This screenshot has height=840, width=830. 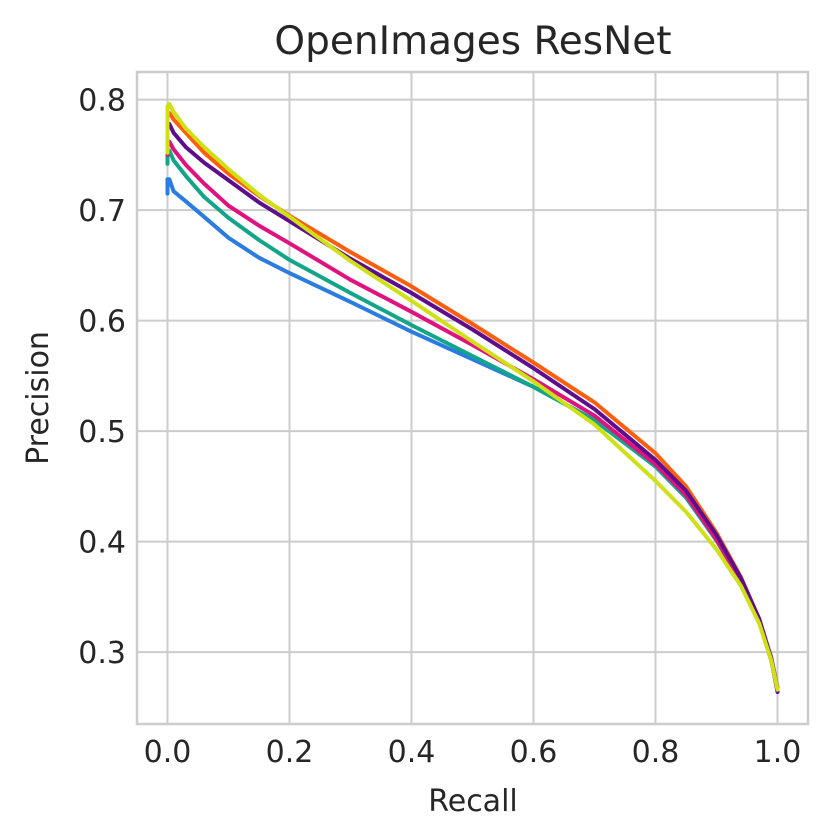 I want to click on chart-title: OpenImages ResNet, so click(x=472, y=41).